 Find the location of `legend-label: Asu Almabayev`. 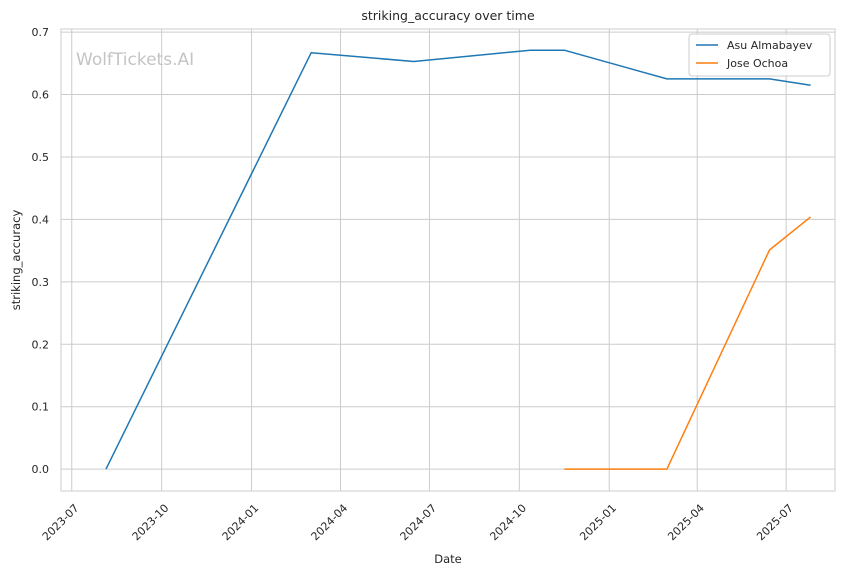

legend-label: Asu Almabayev is located at coordinates (770, 45).